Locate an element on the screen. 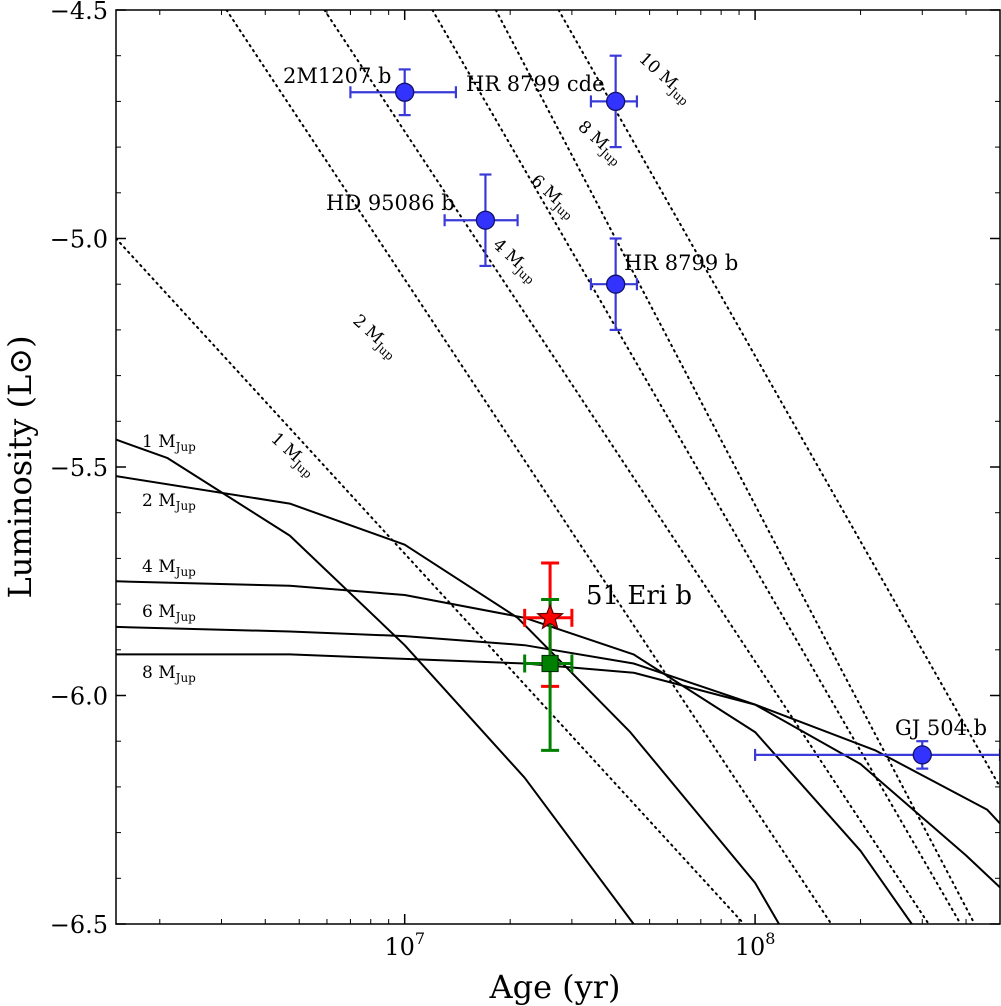  cold-track-label-1-subscript: Jup is located at coordinates (185, 447).